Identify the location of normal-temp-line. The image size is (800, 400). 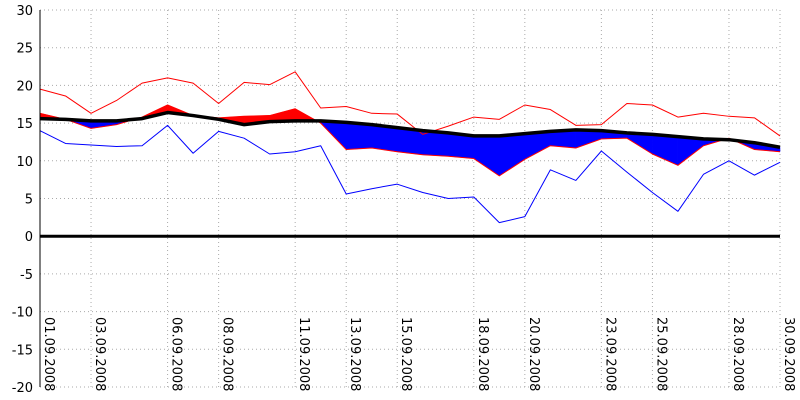
(410, 129).